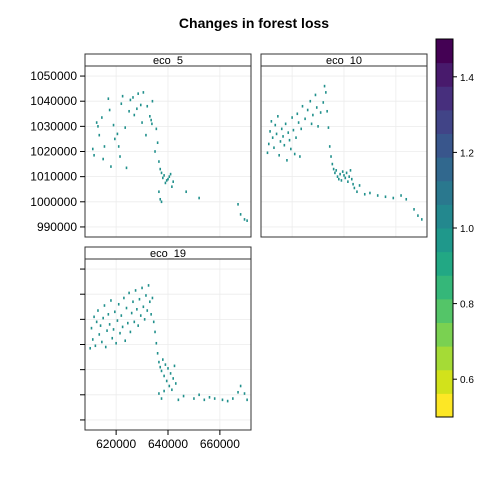 The height and width of the screenshot is (480, 480). What do you see at coordinates (254, 23) in the screenshot?
I see `chart-title: Changes in forest loss` at bounding box center [254, 23].